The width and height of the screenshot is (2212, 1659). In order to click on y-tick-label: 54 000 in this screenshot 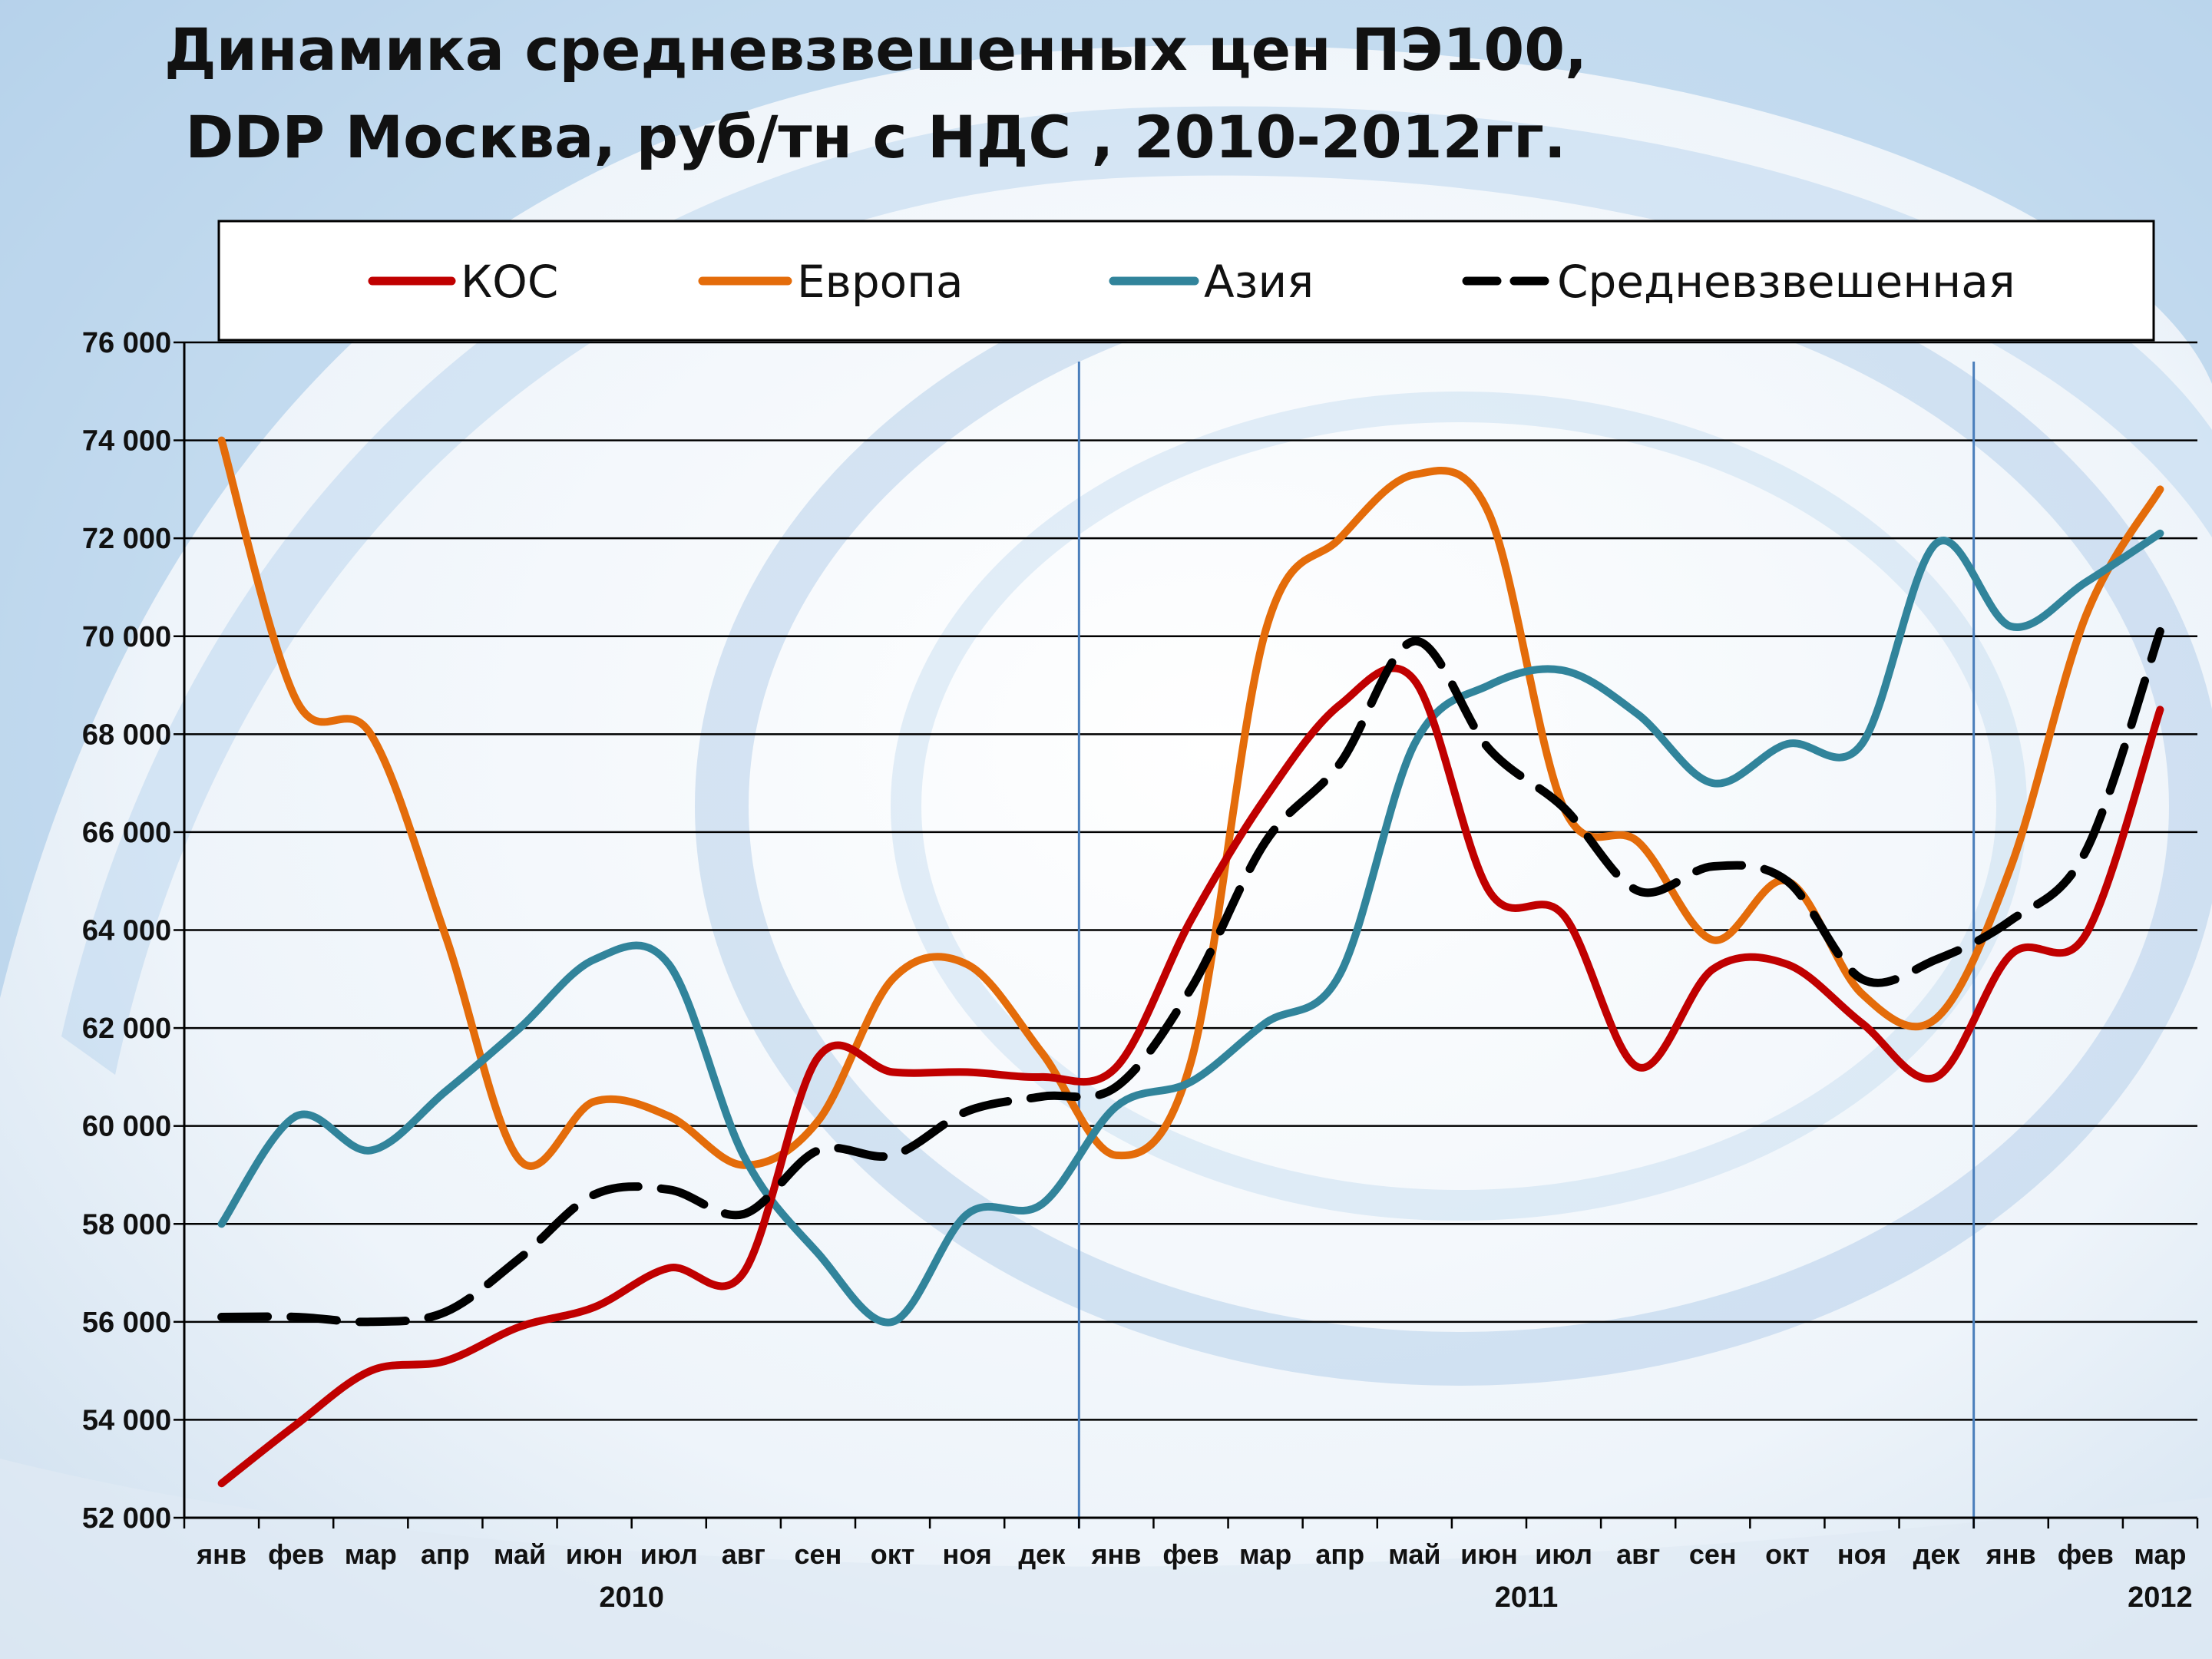, I will do `click(127, 1420)`.